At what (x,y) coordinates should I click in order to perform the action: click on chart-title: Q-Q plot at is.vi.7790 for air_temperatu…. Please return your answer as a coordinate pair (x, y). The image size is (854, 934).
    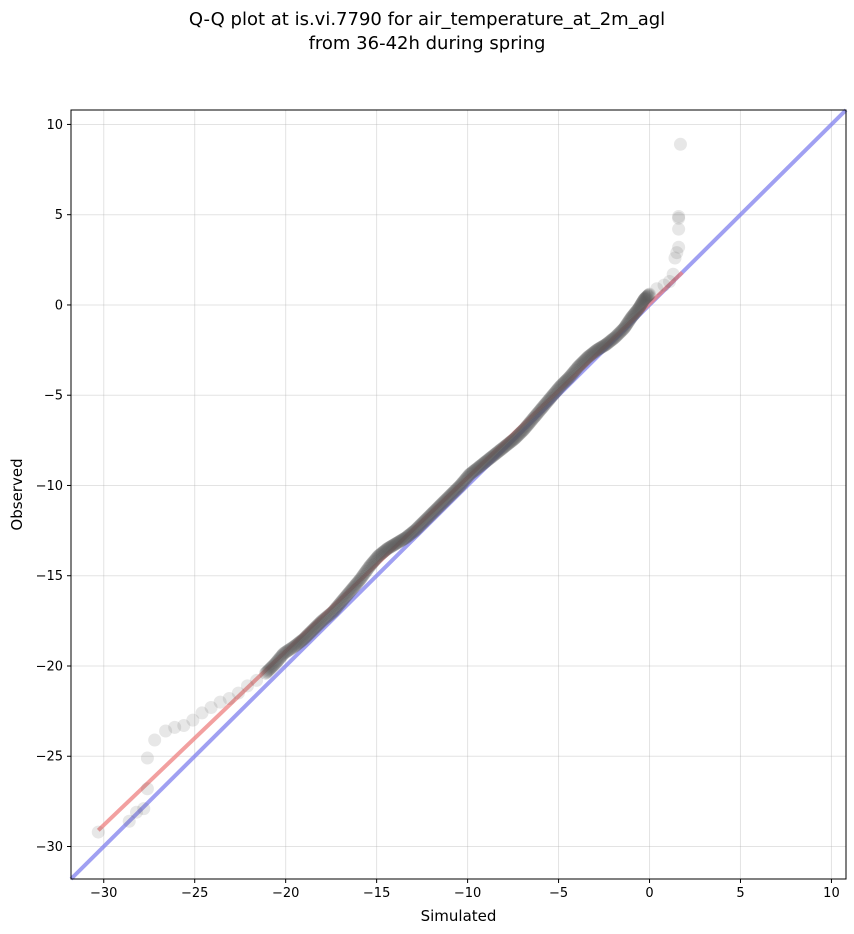
    Looking at the image, I should click on (427, 32).